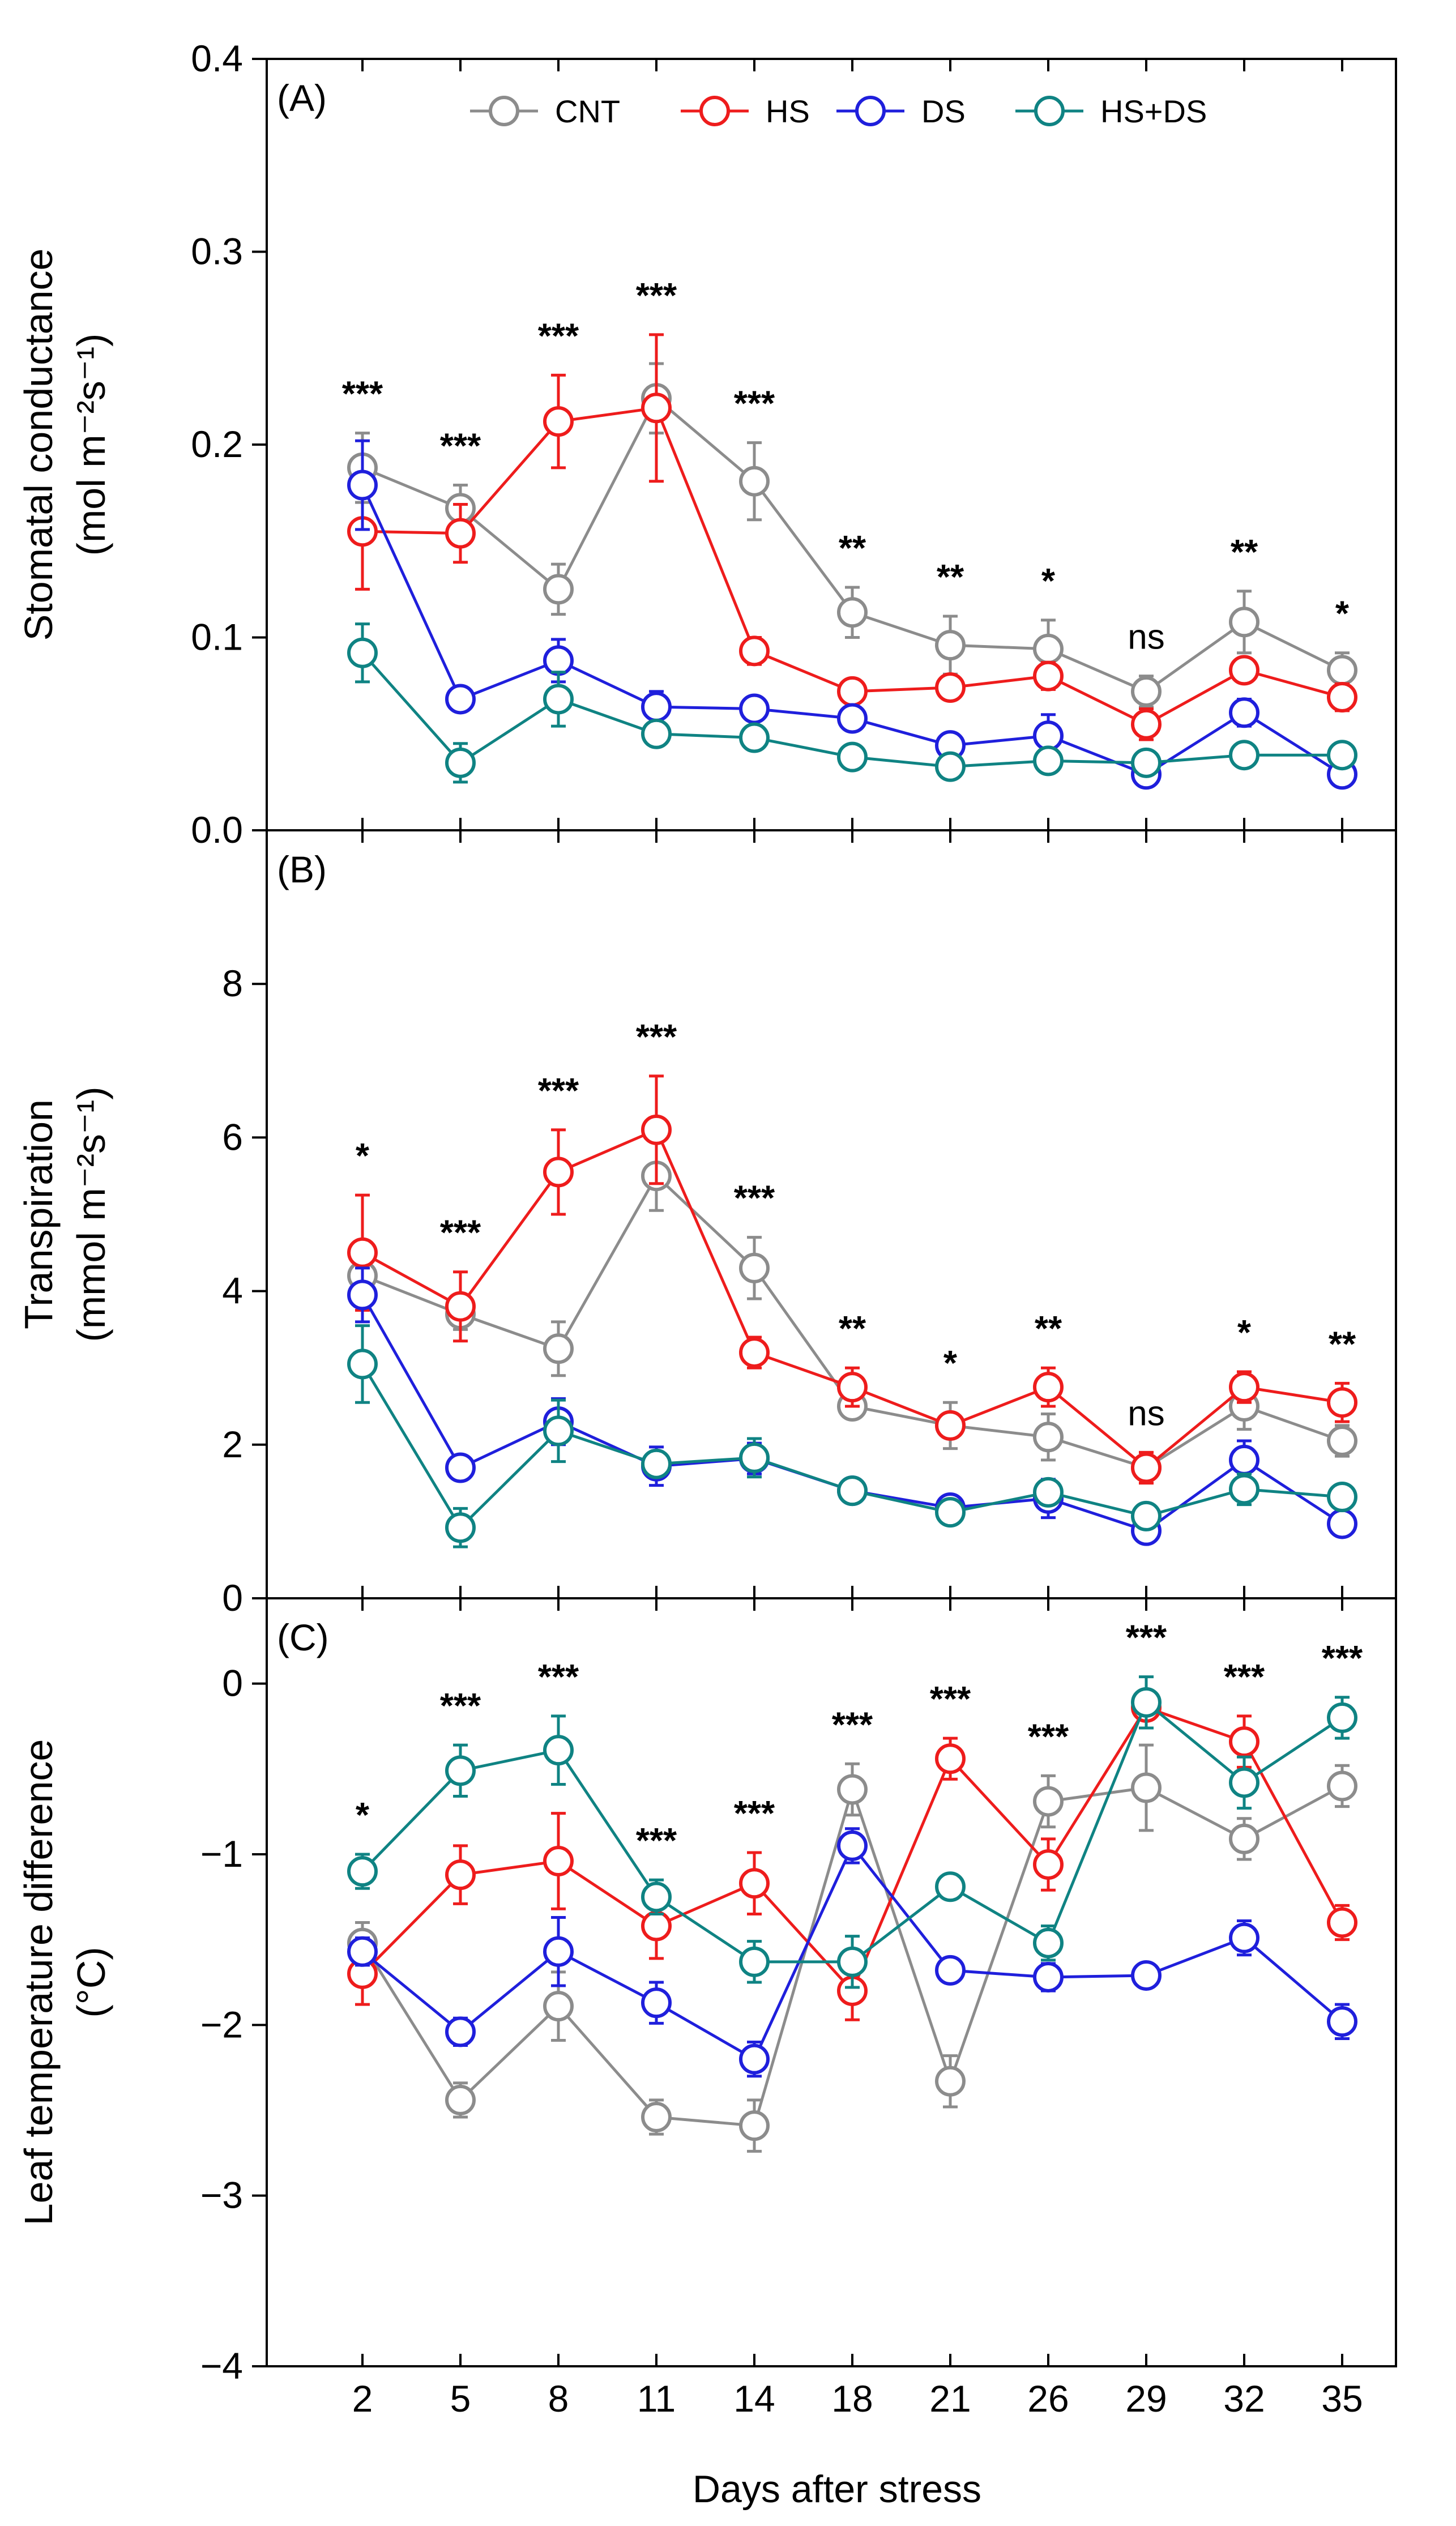 The image size is (1456, 2526). What do you see at coordinates (460, 2399) in the screenshot?
I see `x-tick-label: 5` at bounding box center [460, 2399].